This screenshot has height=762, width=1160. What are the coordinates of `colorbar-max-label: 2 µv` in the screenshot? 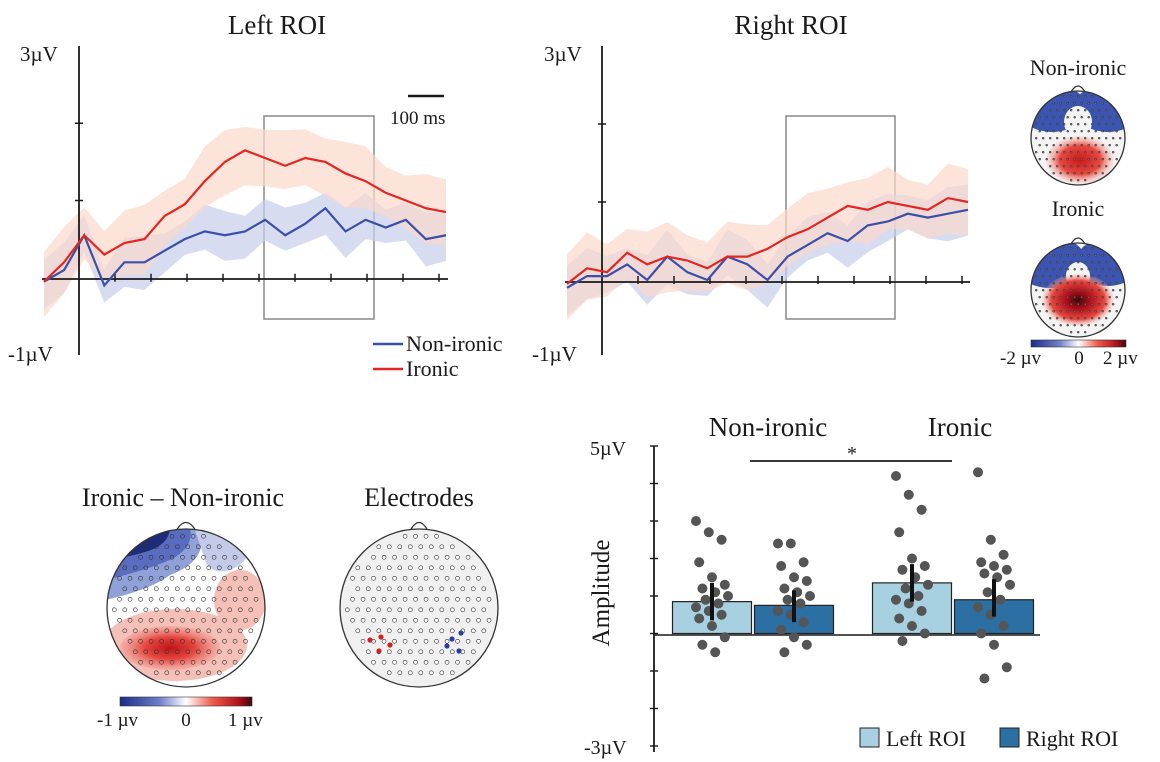 It's located at (1120, 358).